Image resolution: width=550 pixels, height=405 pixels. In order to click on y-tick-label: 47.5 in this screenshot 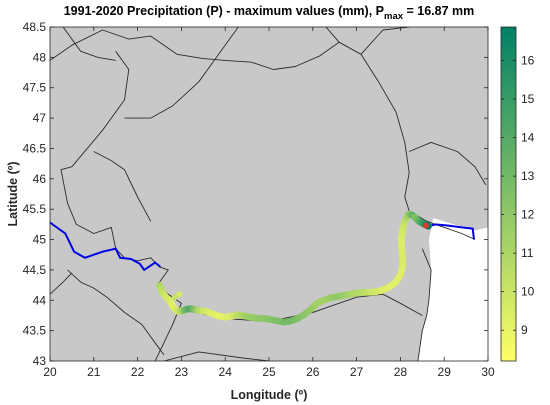, I will do `click(35, 88)`.